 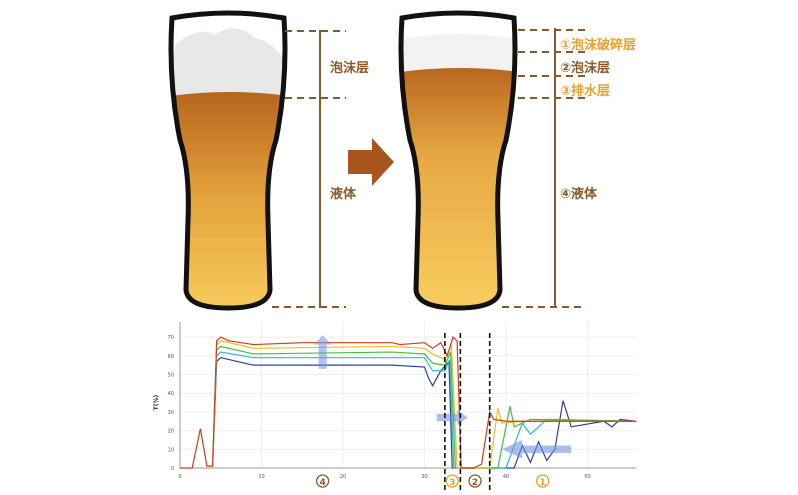 What do you see at coordinates (171, 413) in the screenshot?
I see `y-tick-label: 30` at bounding box center [171, 413].